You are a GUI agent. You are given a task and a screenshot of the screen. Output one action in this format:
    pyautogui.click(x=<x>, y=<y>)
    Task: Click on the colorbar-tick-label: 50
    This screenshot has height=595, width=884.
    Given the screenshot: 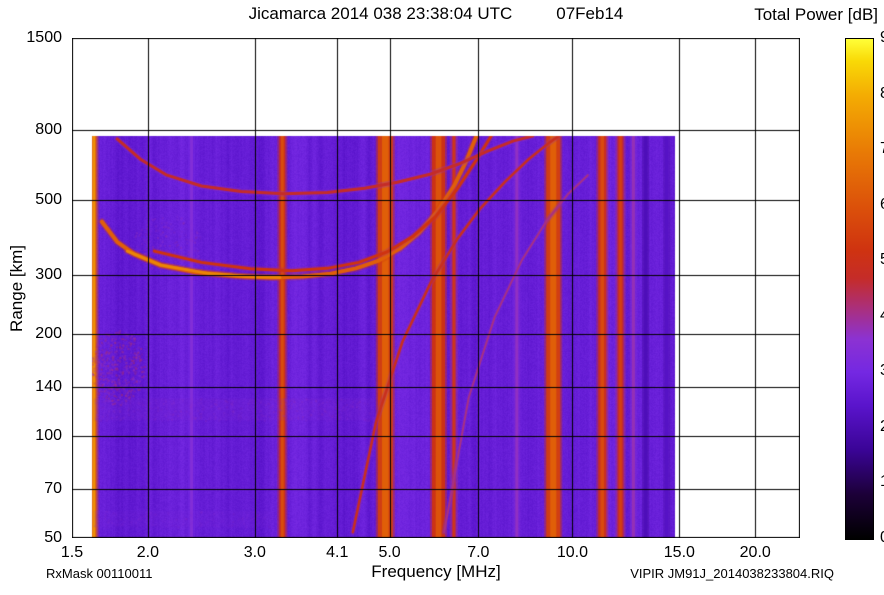 What is the action you would take?
    pyautogui.click(x=882, y=260)
    